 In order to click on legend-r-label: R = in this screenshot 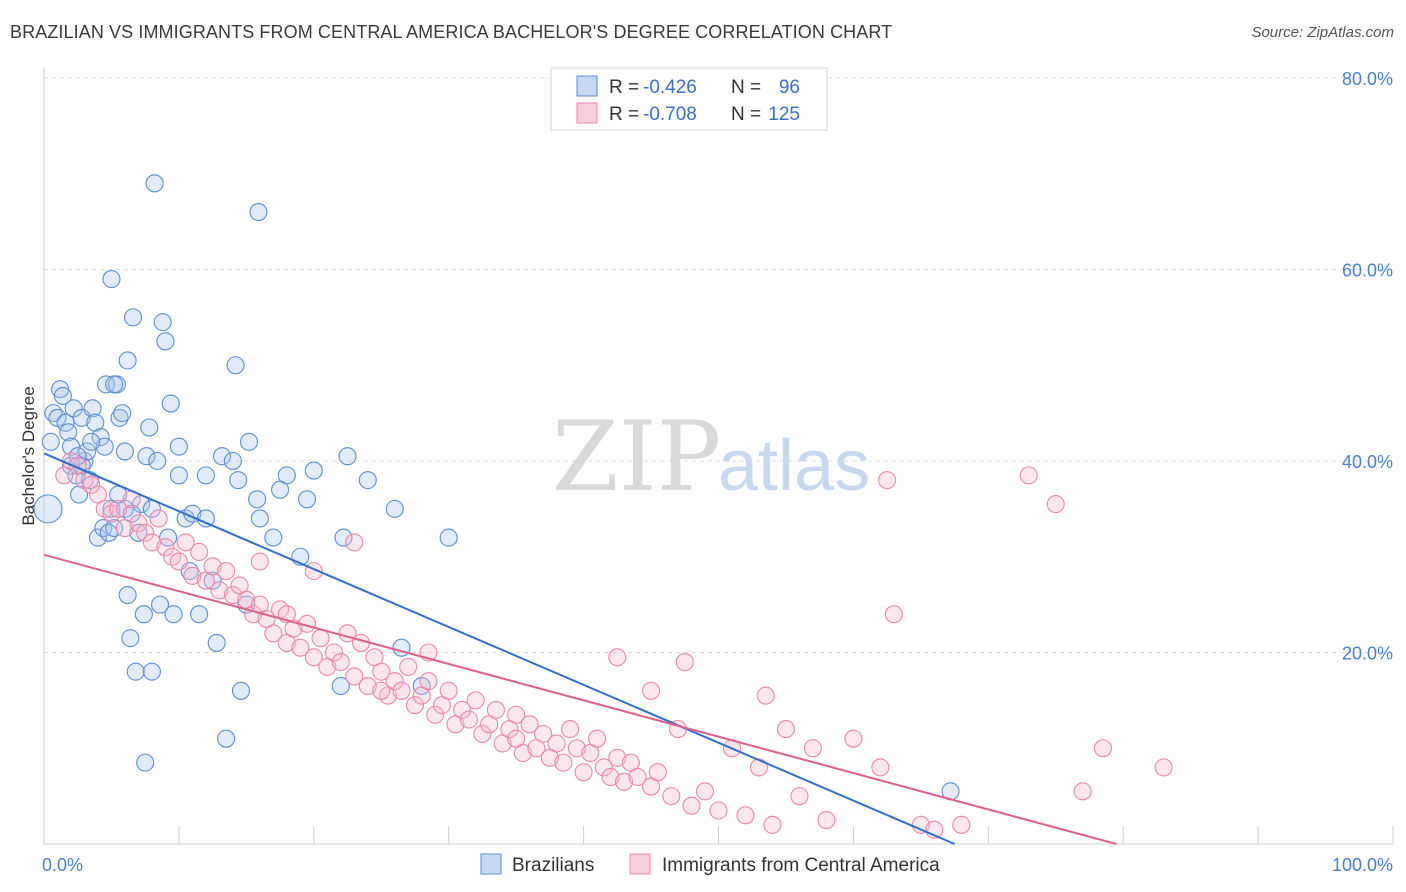, I will do `click(624, 114)`.